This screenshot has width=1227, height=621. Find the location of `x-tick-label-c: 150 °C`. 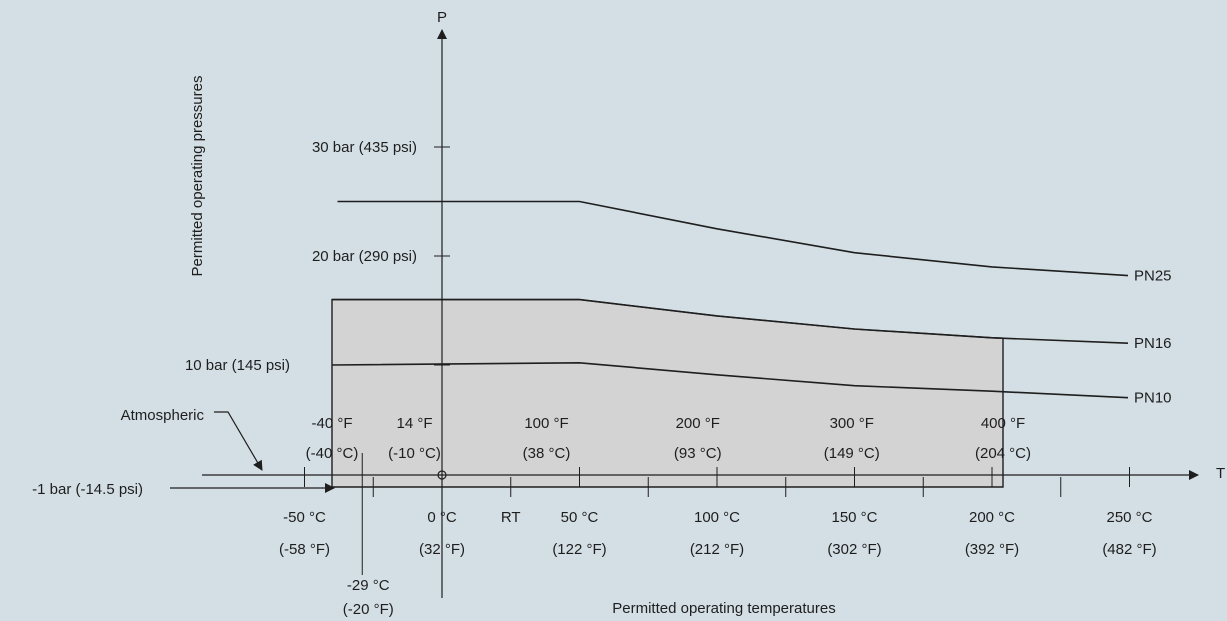

x-tick-label-c: 150 °C is located at coordinates (854, 517).